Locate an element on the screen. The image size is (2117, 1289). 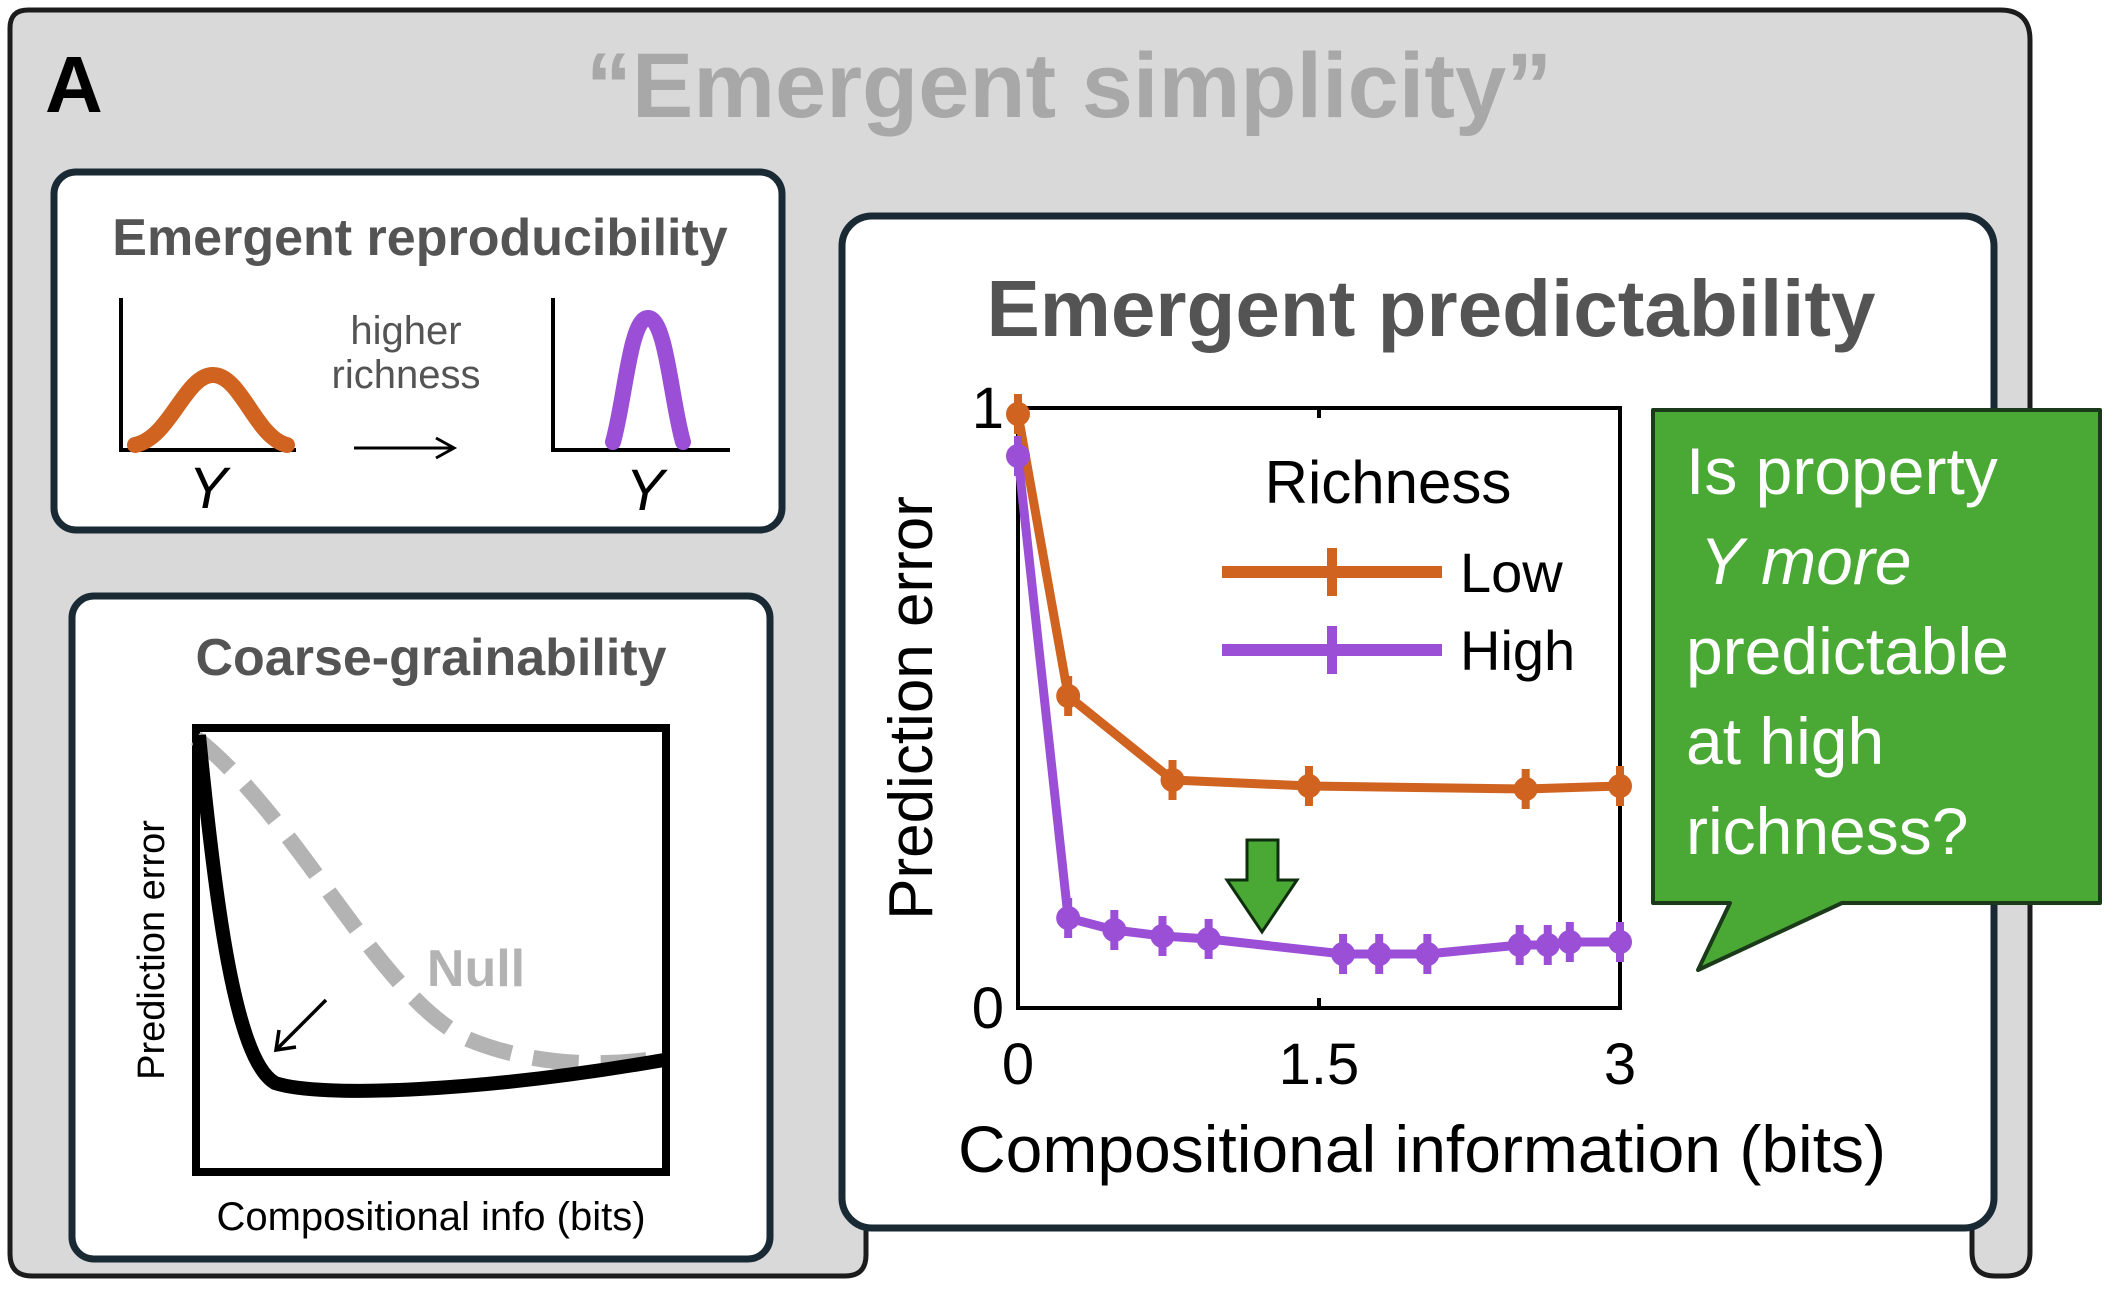
richness-arrow is located at coordinates (406, 448).